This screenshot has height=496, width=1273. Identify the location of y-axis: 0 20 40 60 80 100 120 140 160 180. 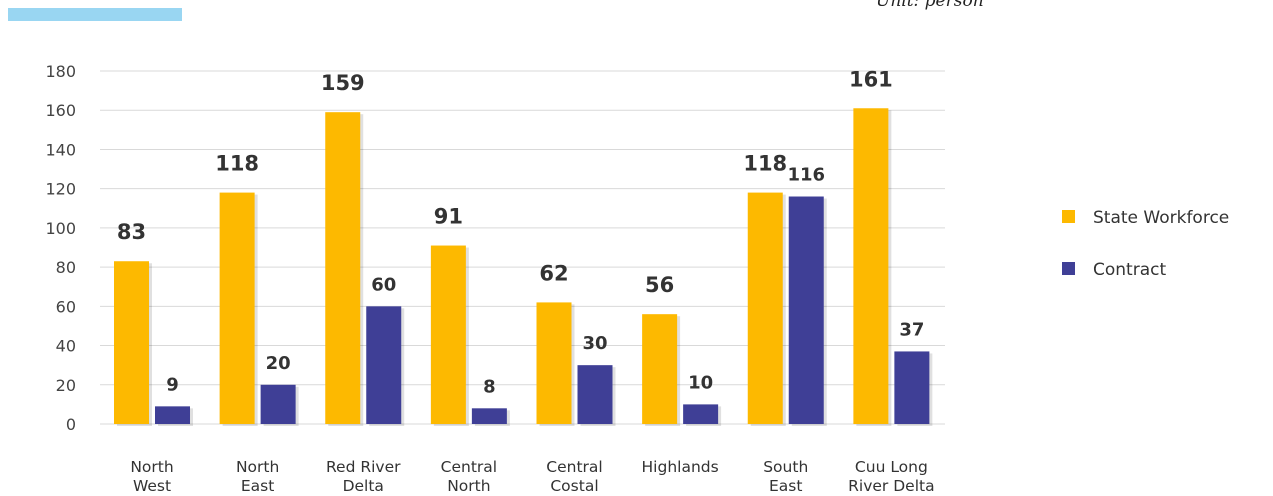
(60, 248).